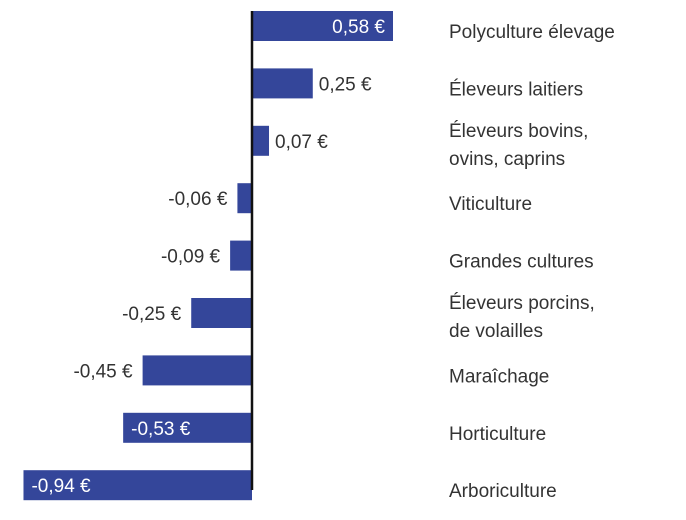 The width and height of the screenshot is (686, 520). I want to click on category-label-line: Éleveurs porcins,, so click(522, 303).